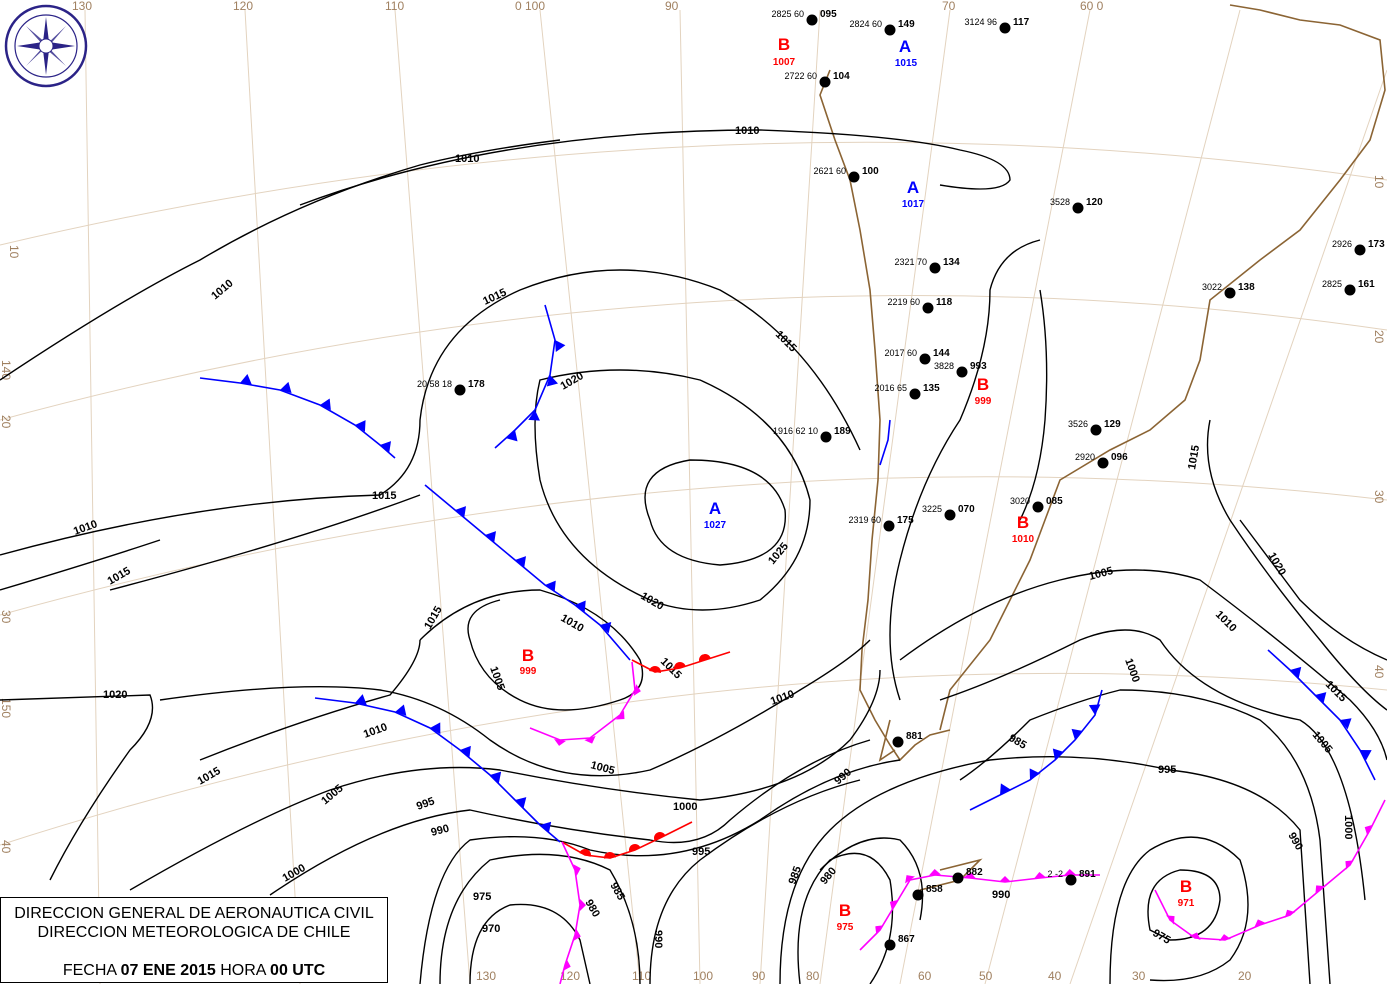 Image resolution: width=1387 pixels, height=984 pixels. I want to click on svg-text: 70, so click(949, 6).